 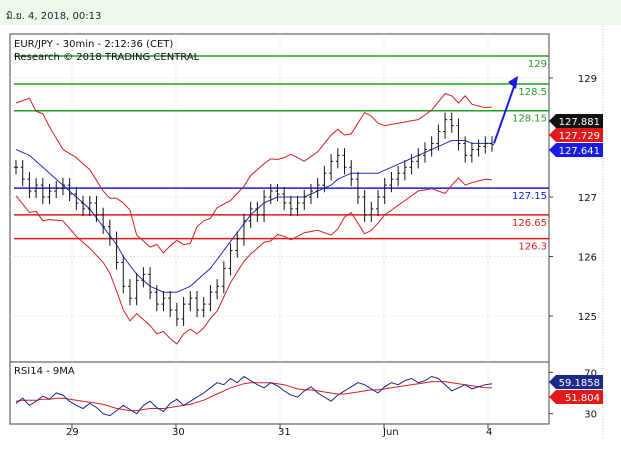 What do you see at coordinates (587, 317) in the screenshot?
I see `axis-label-3: 125` at bounding box center [587, 317].